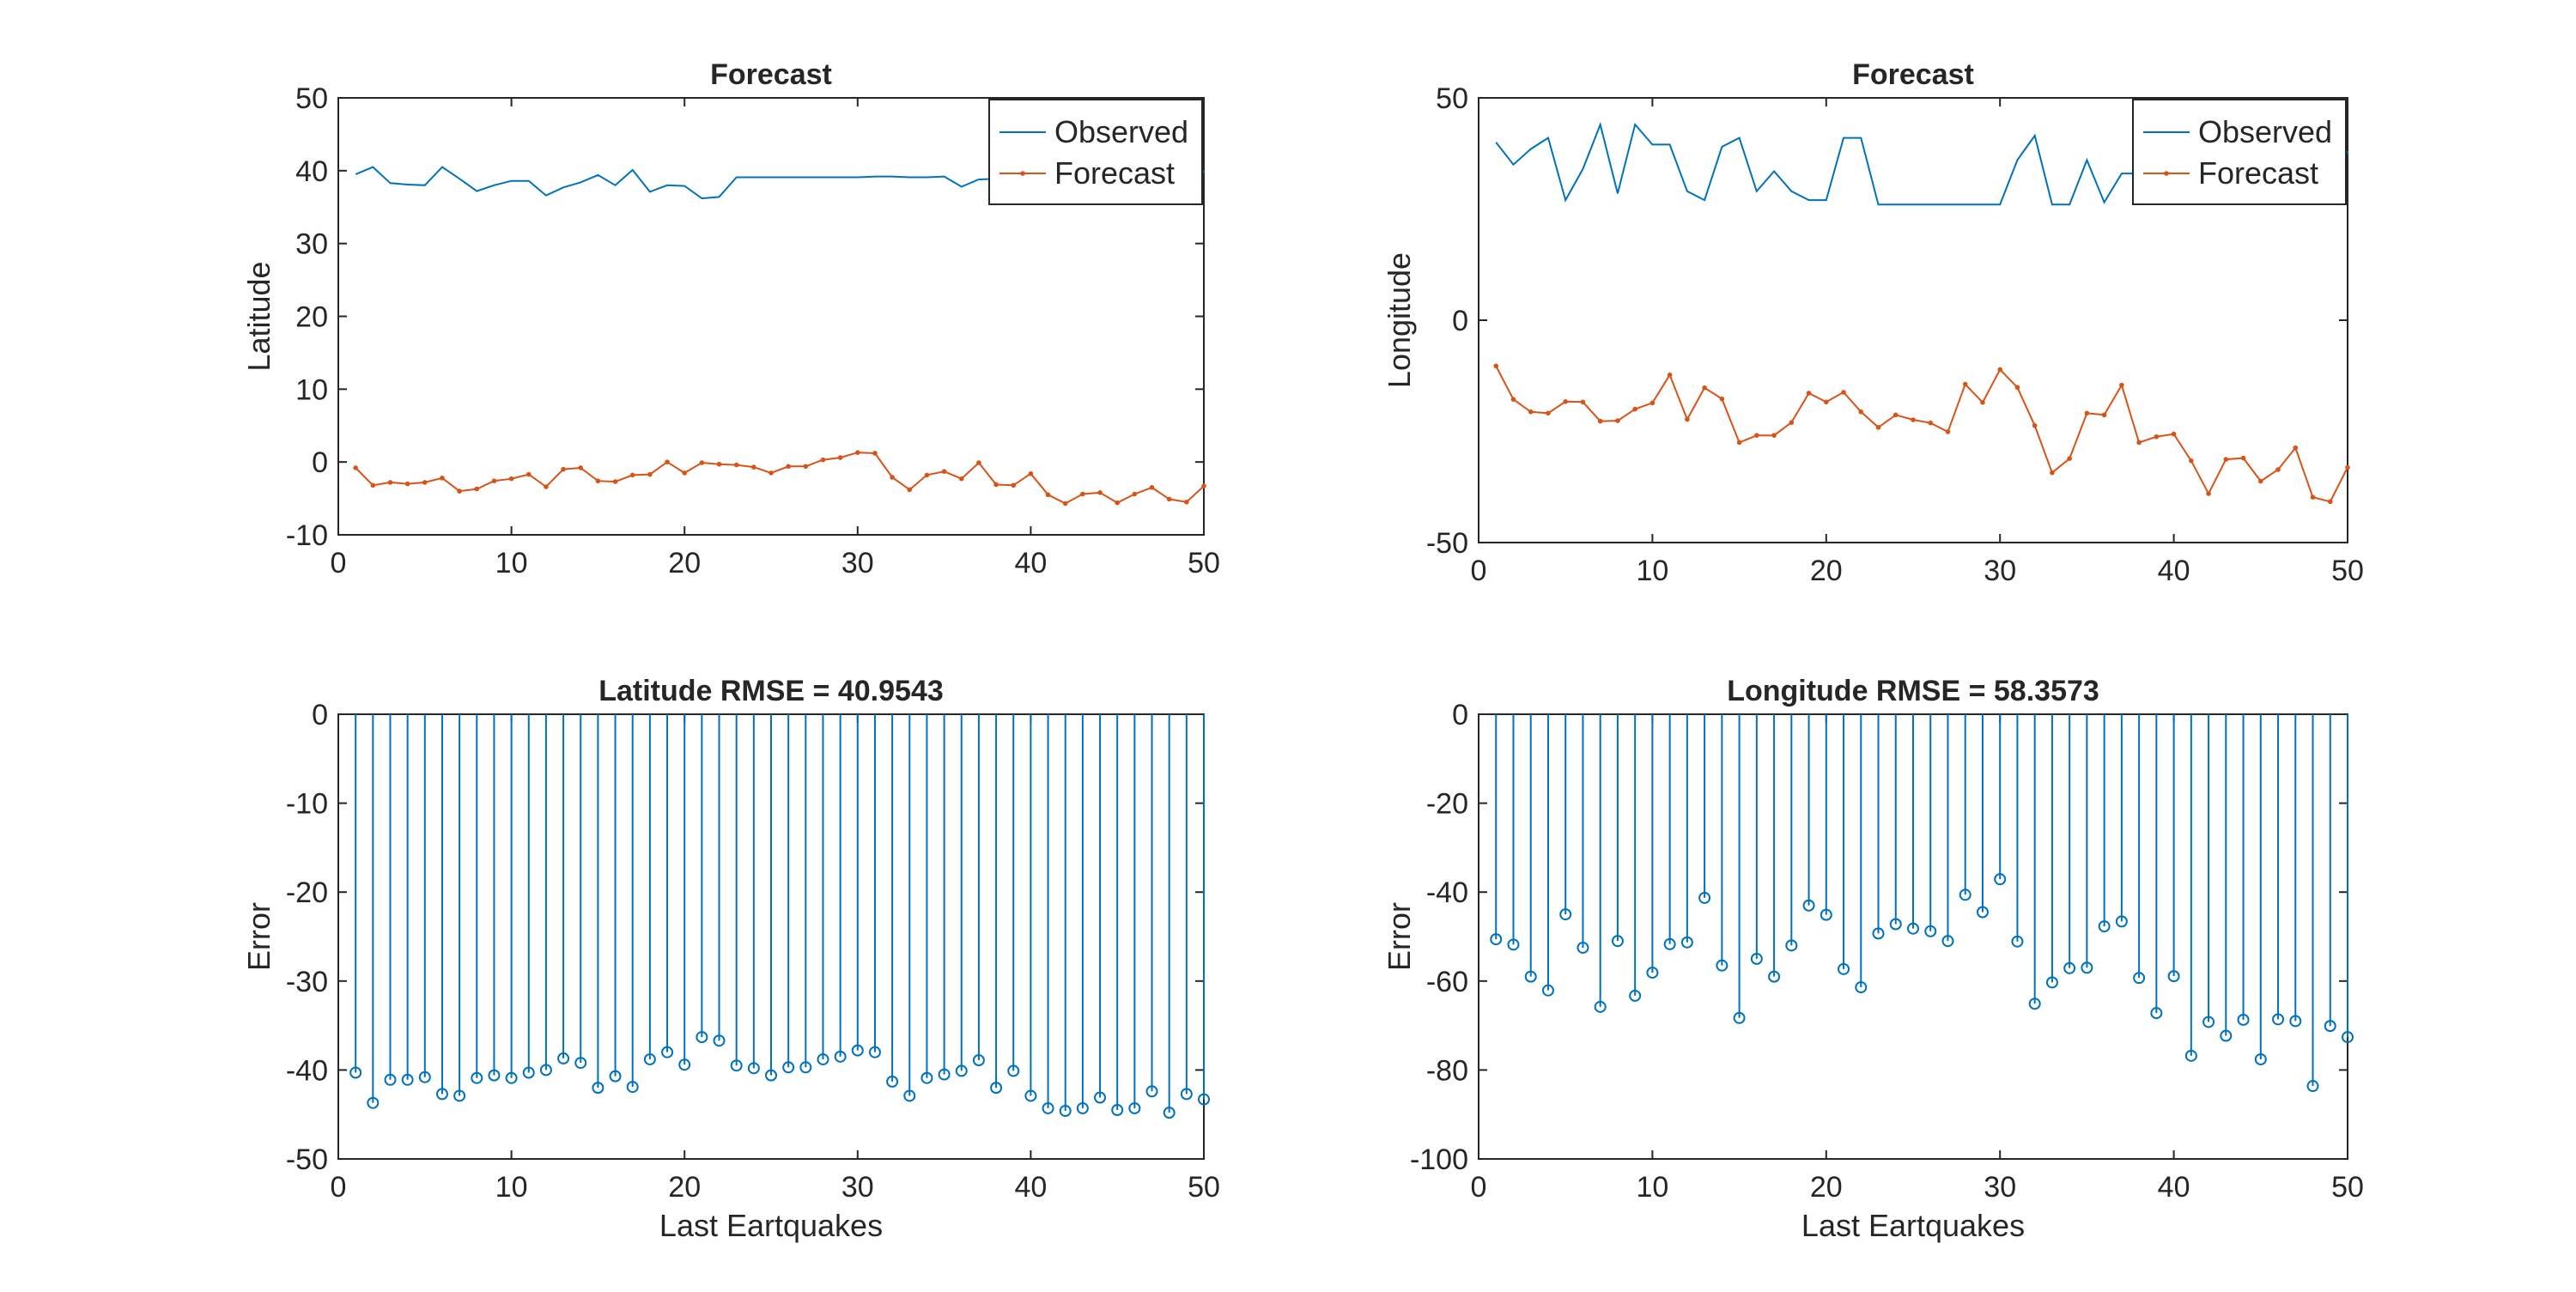 This screenshot has width=2576, height=1292. I want to click on y-tick-label: 40, so click(312, 171).